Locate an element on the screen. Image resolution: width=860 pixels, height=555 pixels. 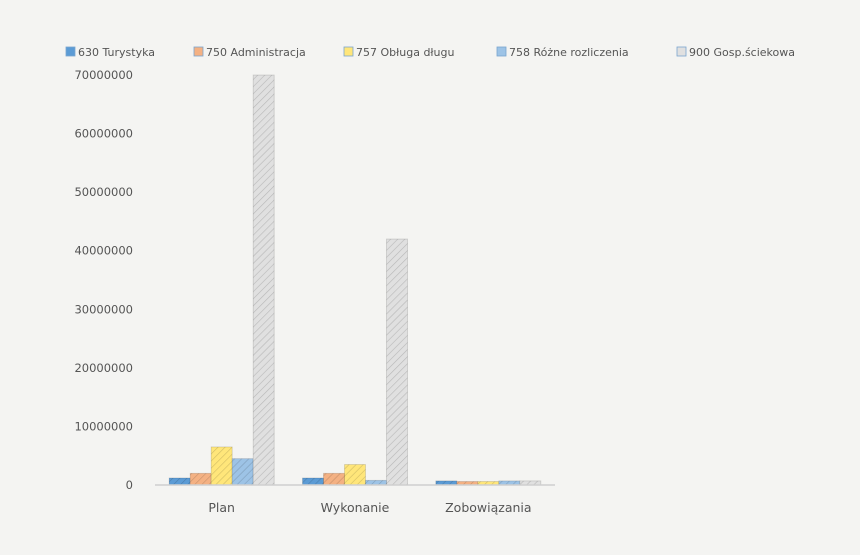
legend-label: 750 Administracja is located at coordinates (256, 52).